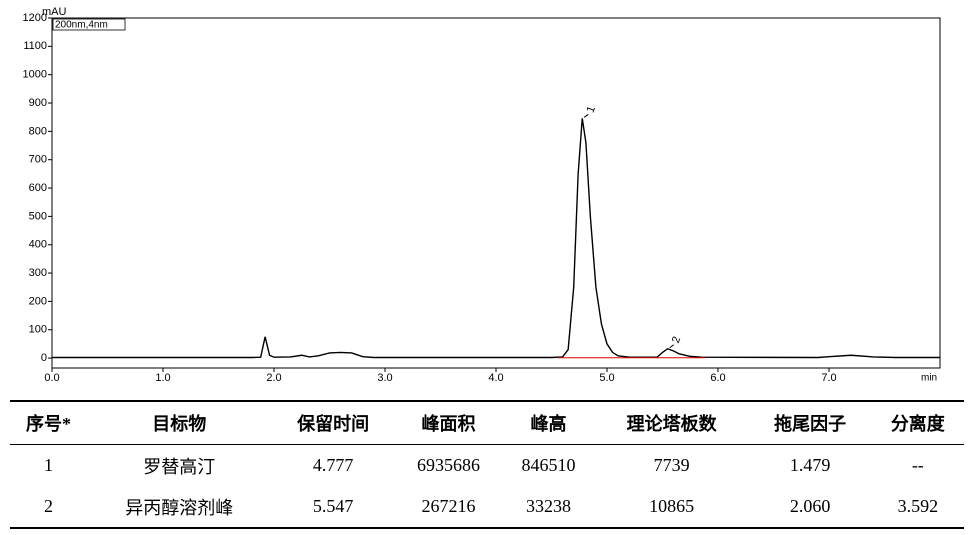 The height and width of the screenshot is (535, 974). Describe the element at coordinates (495, 378) in the screenshot. I see `x-tick-label: 4.0` at that location.